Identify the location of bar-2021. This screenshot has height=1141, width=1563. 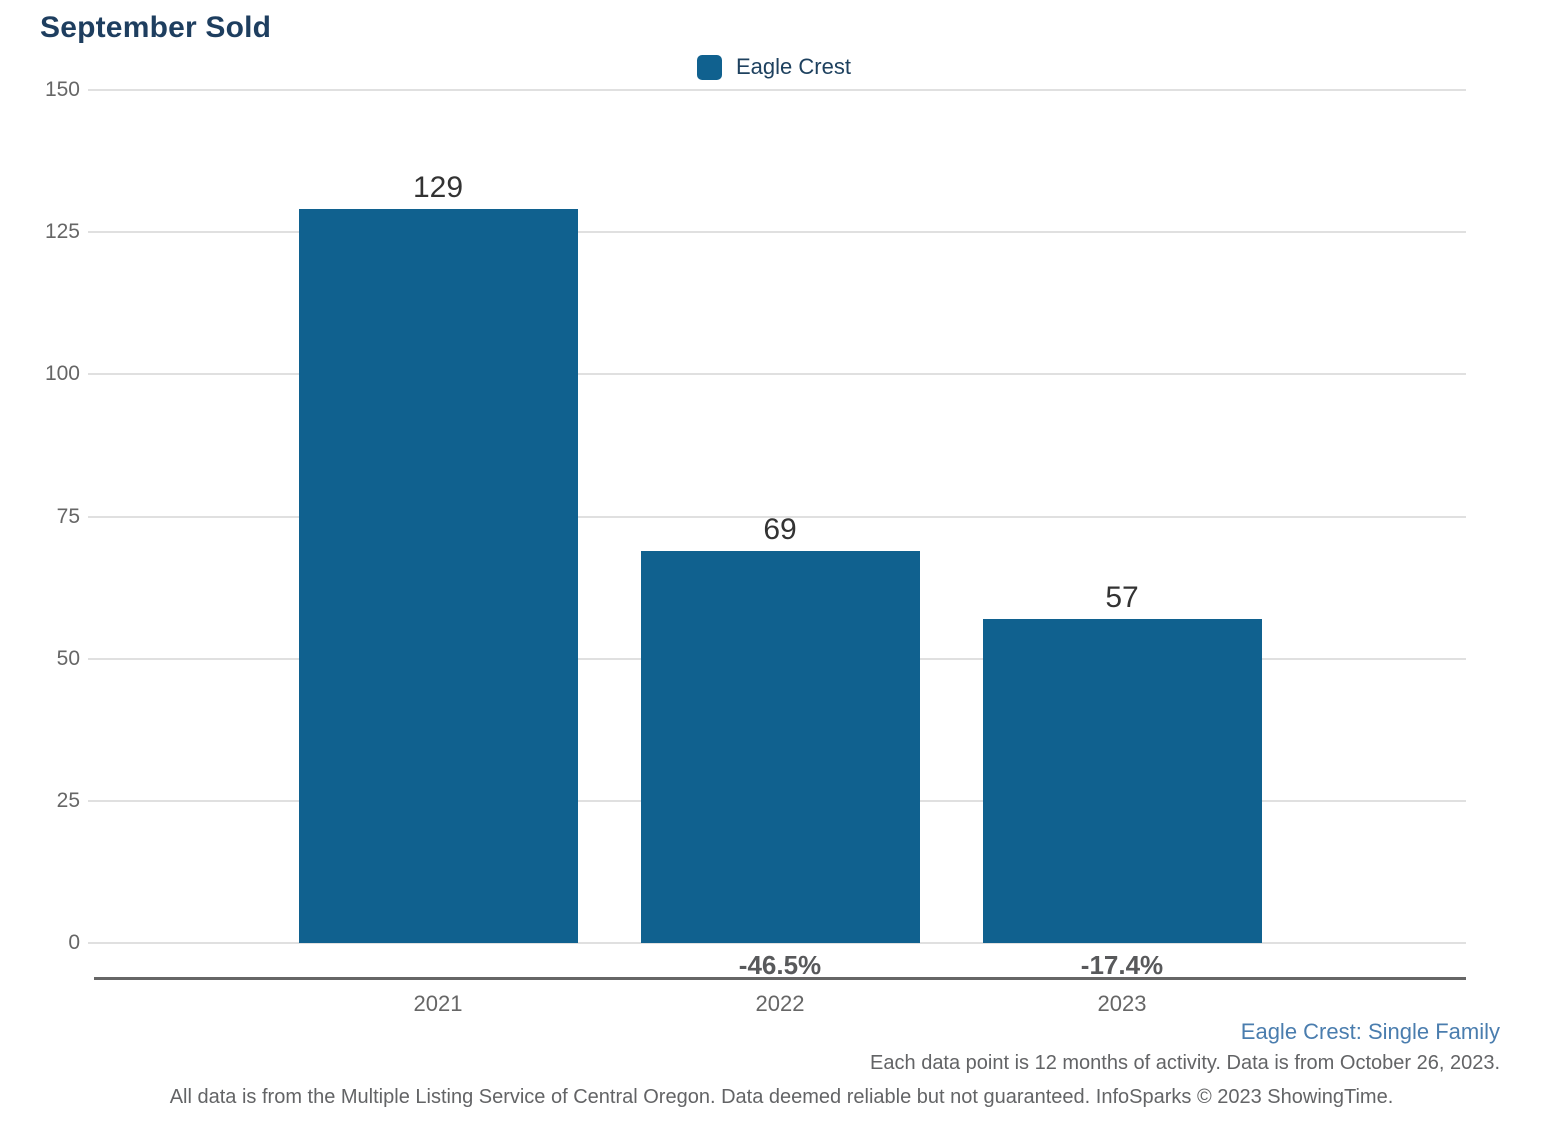
(438, 576).